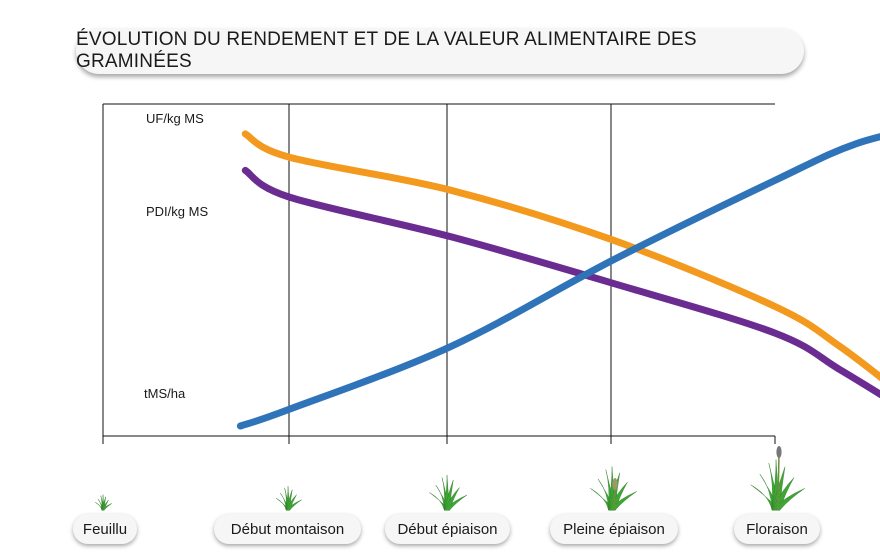 This screenshot has height=560, width=880. Describe the element at coordinates (287, 529) in the screenshot. I see `stage-label-debut-montaison: Début montaison` at that location.